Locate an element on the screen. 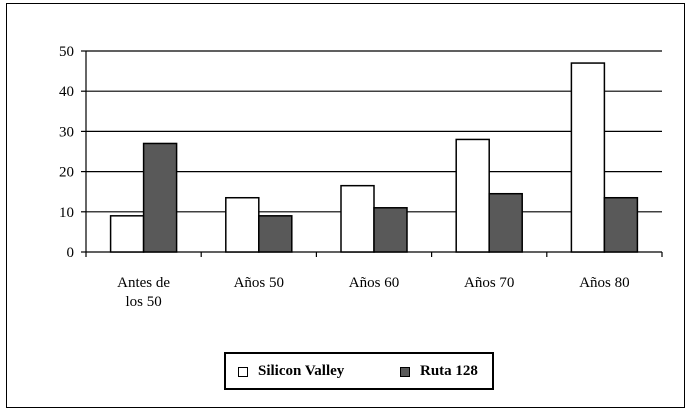 Image resolution: width=691 pixels, height=411 pixels. x-category-label-3: Años 70 is located at coordinates (489, 283).